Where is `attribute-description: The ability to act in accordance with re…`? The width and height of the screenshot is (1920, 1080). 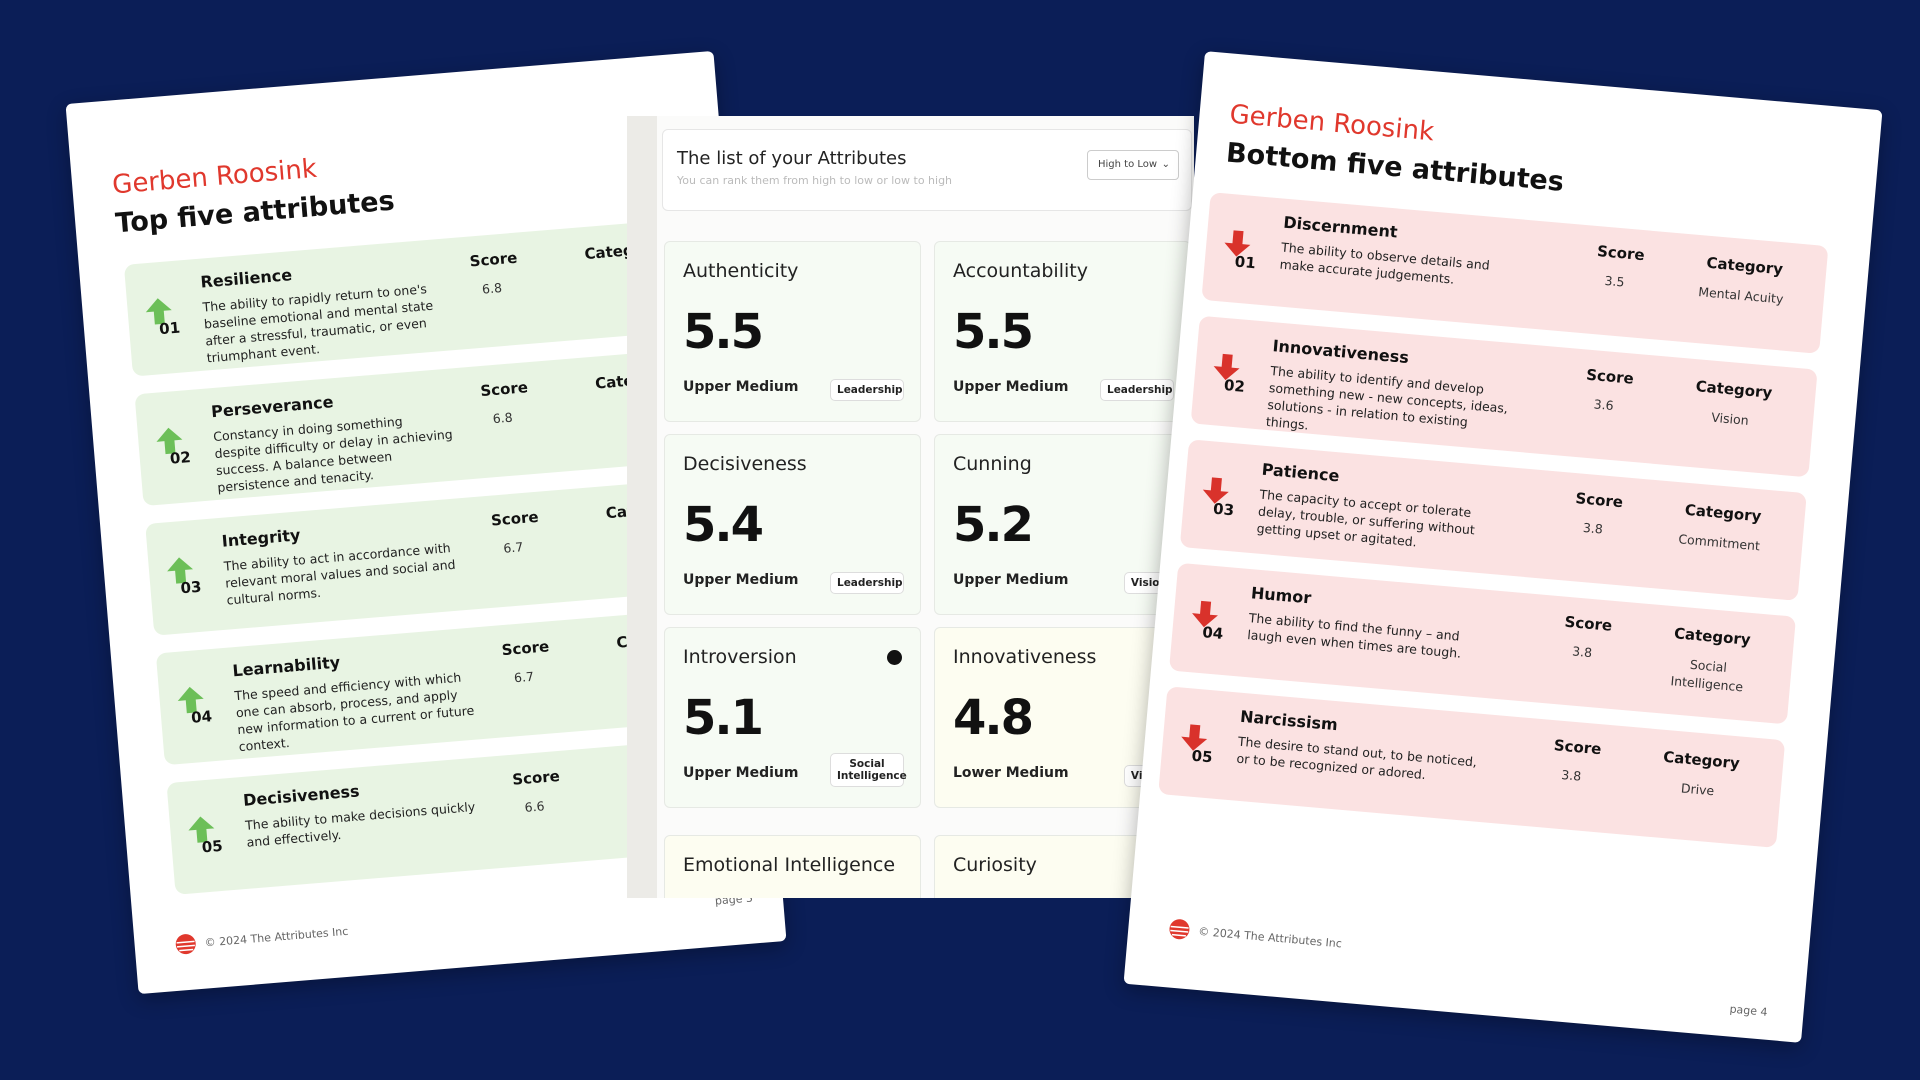 attribute-description: The ability to act in accordance with re… is located at coordinates (340, 574).